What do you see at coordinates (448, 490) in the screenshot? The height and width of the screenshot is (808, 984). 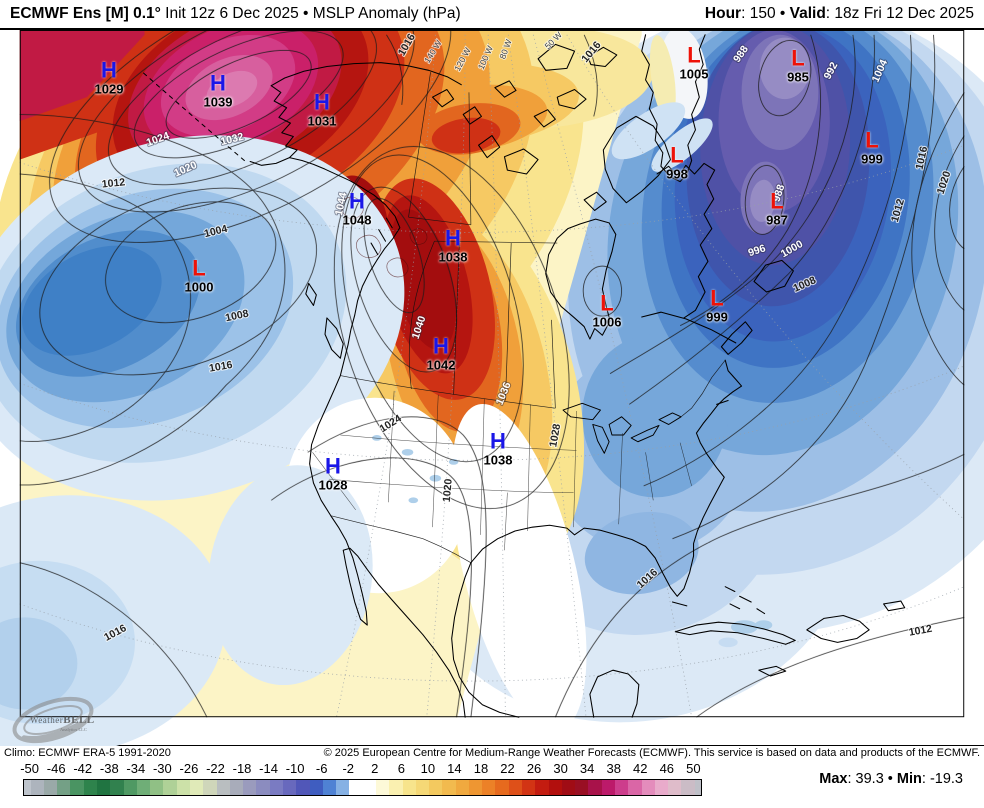 I see `contour-label: 1020` at bounding box center [448, 490].